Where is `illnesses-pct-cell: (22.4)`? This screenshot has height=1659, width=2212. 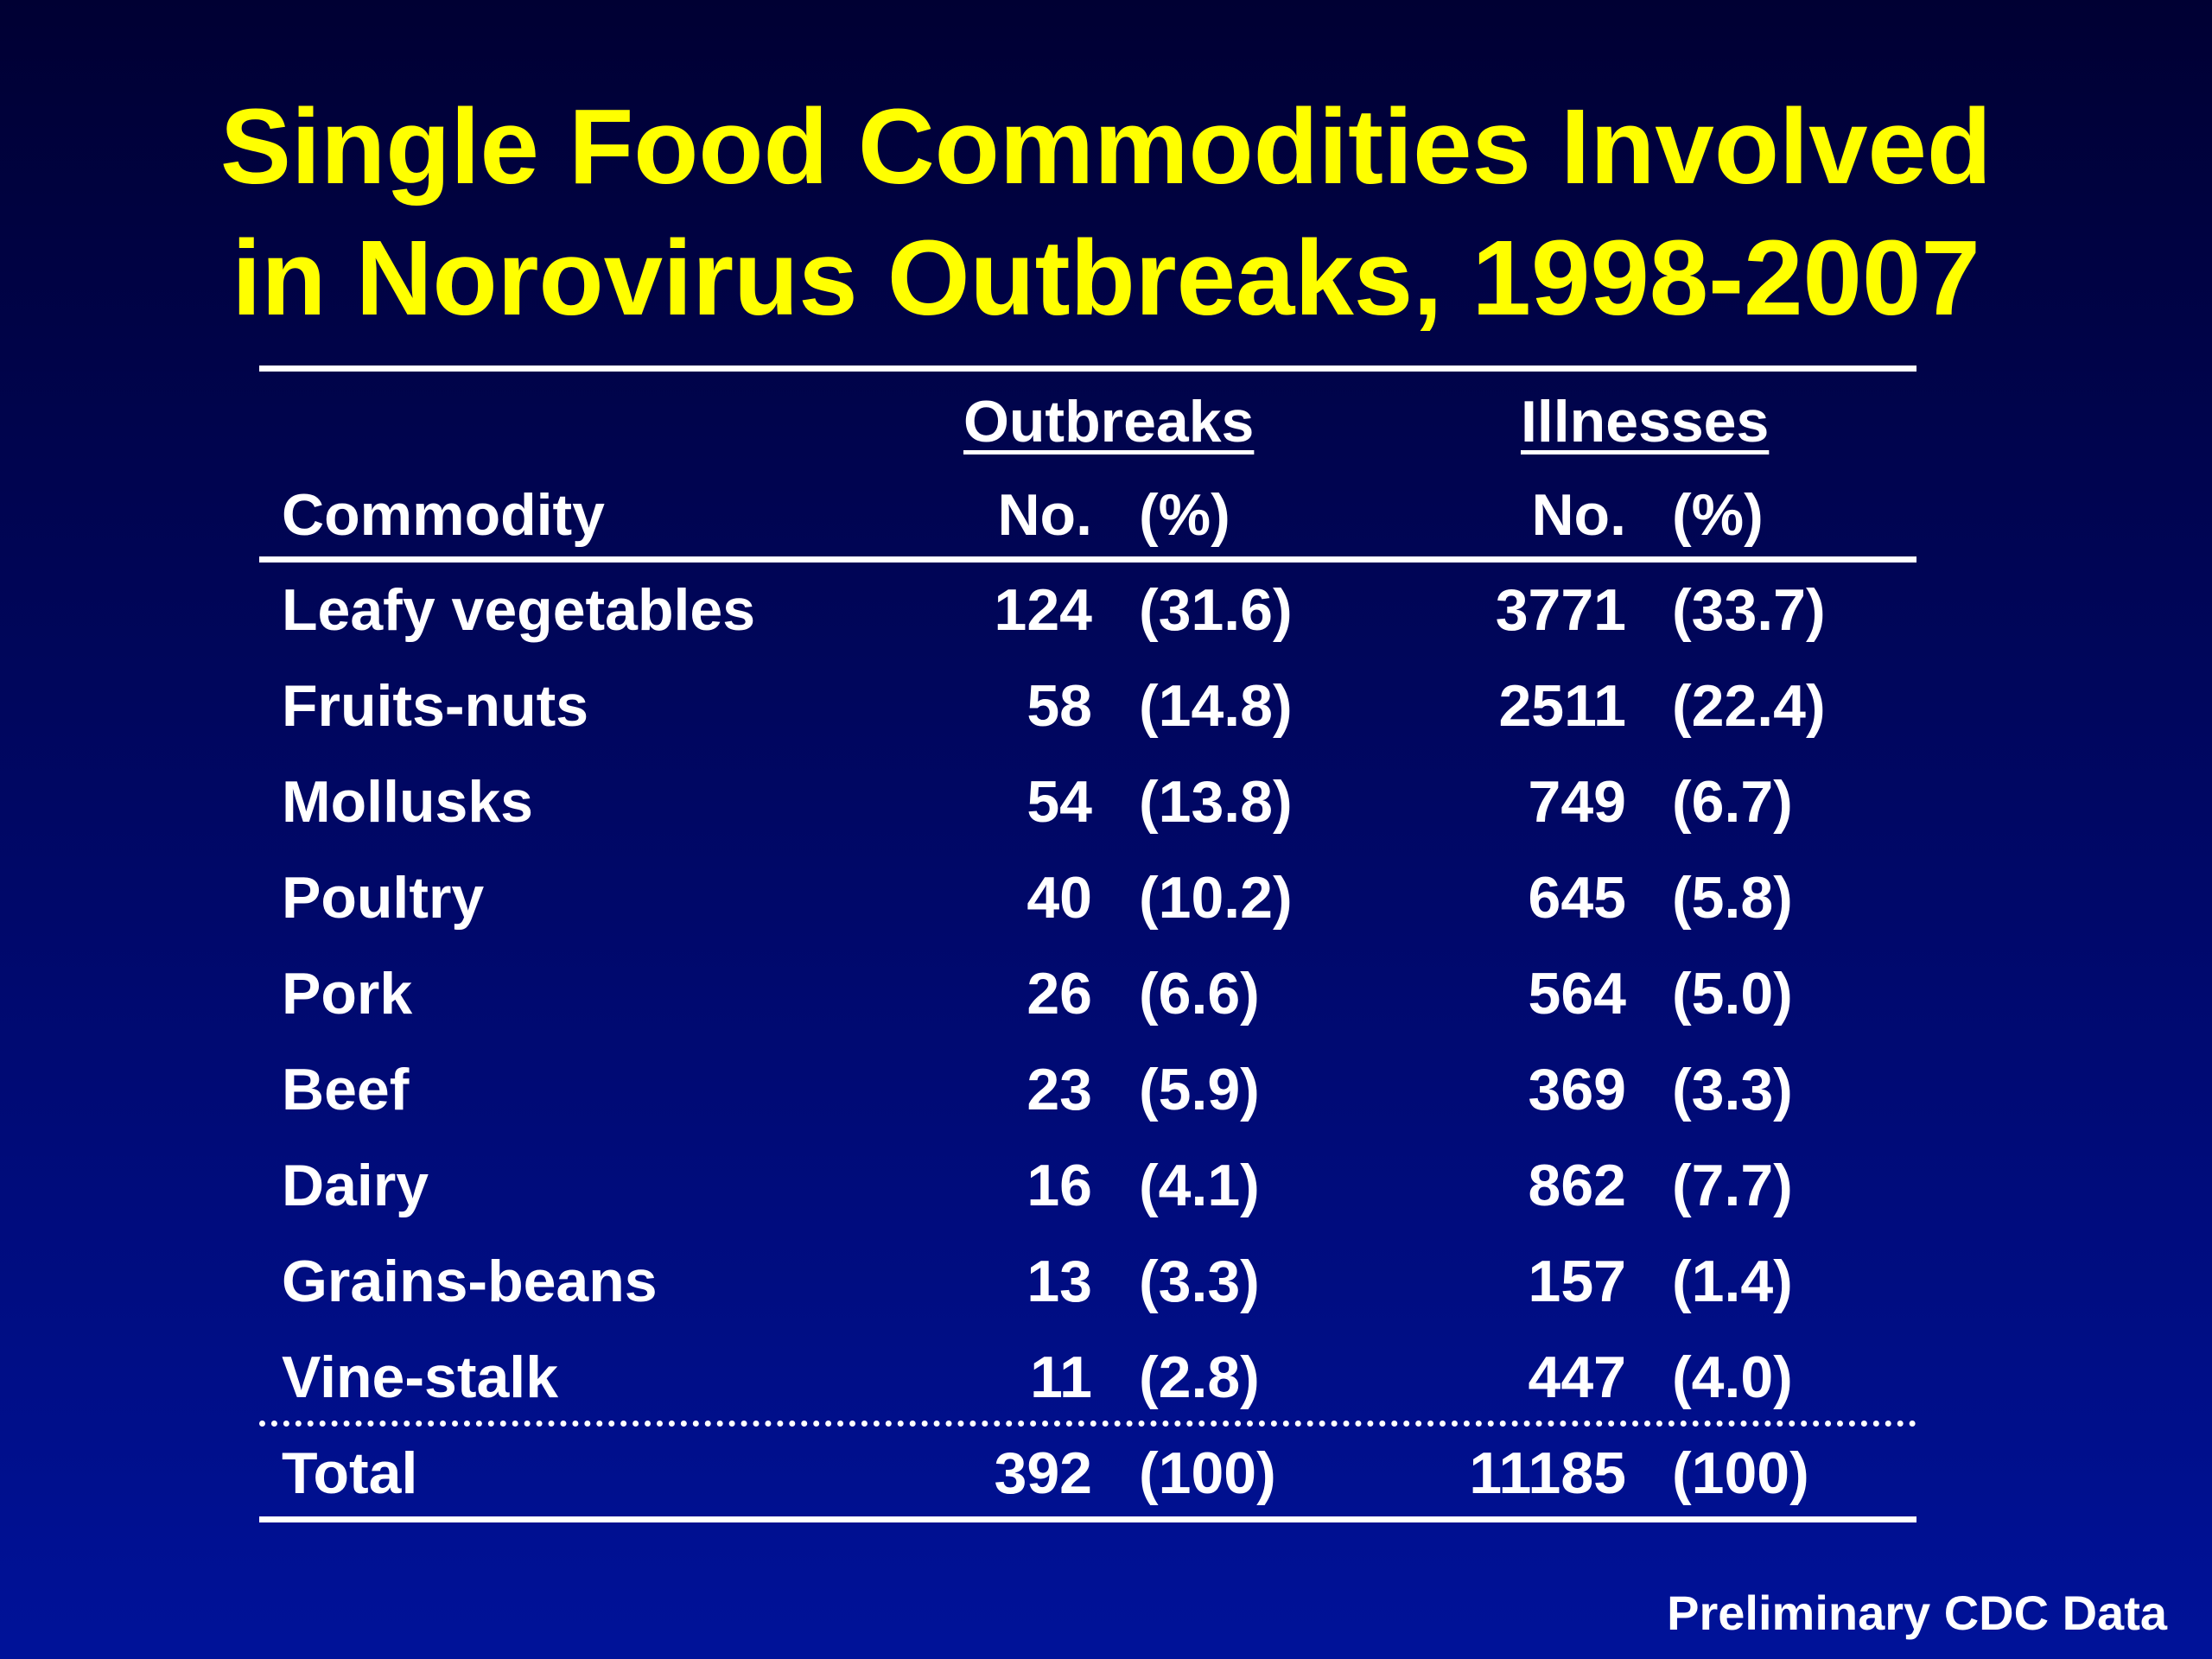 illnesses-pct-cell: (22.4) is located at coordinates (1749, 706).